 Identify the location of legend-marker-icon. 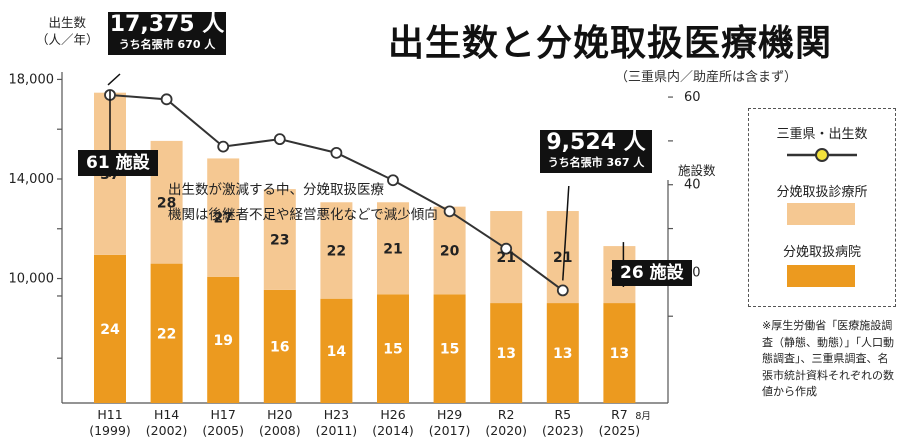
(822, 155).